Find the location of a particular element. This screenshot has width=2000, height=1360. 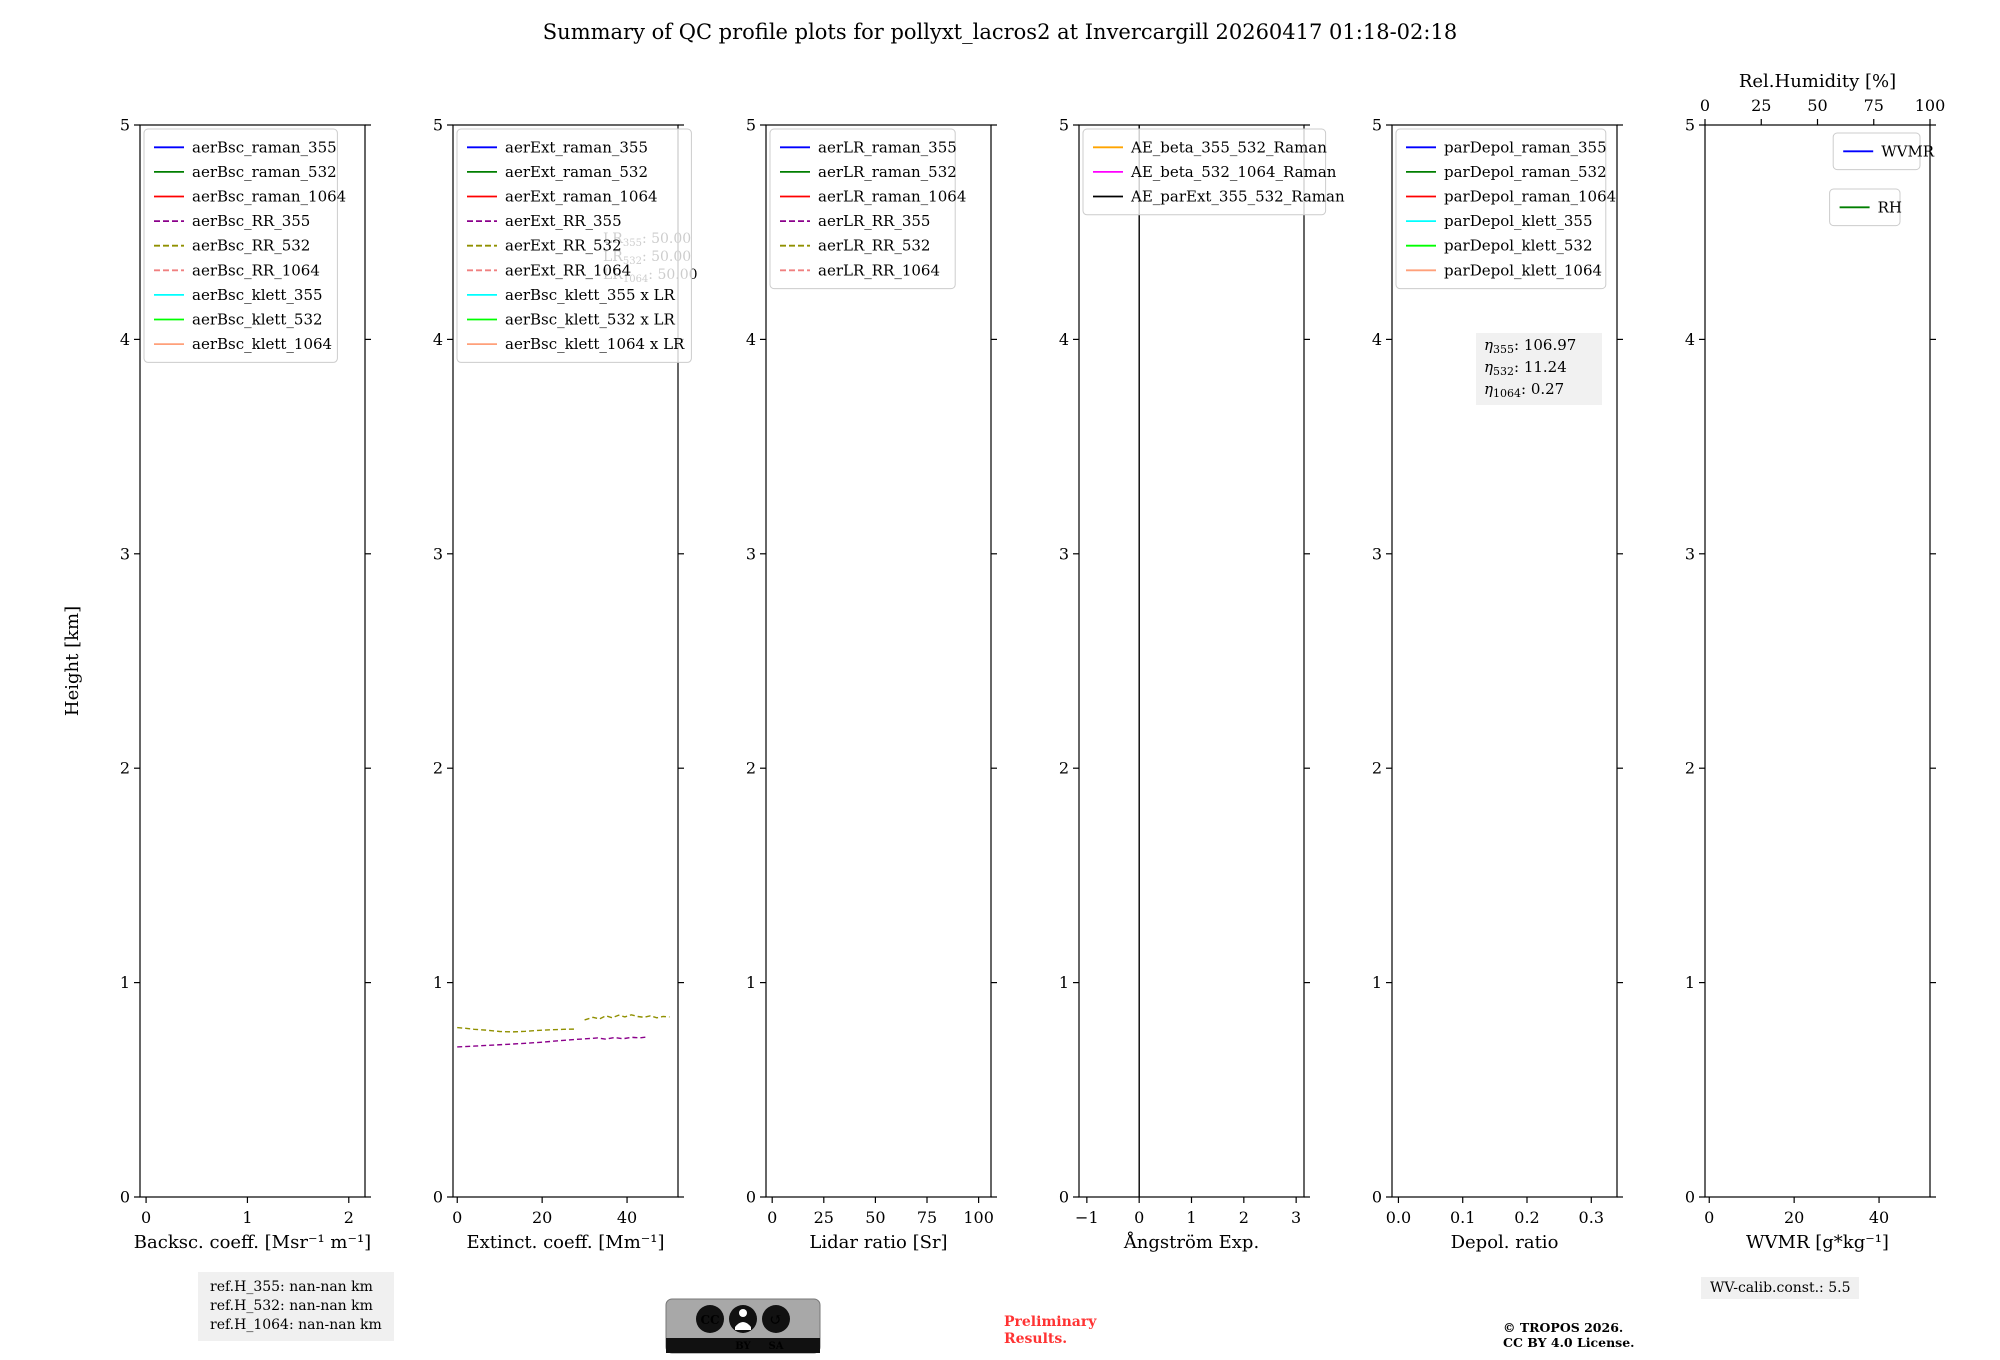

legend-label: RH is located at coordinates (1890, 207).